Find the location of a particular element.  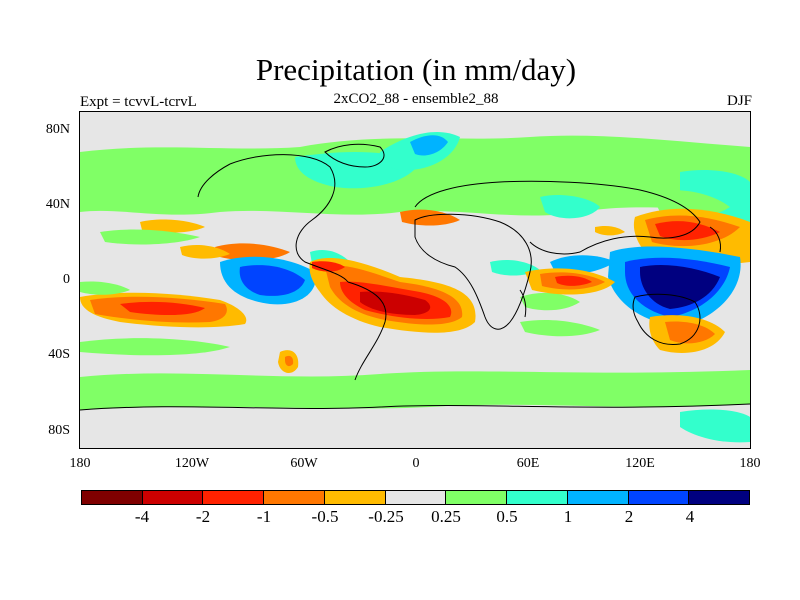

colorbar-label: -1 is located at coordinates (264, 516).